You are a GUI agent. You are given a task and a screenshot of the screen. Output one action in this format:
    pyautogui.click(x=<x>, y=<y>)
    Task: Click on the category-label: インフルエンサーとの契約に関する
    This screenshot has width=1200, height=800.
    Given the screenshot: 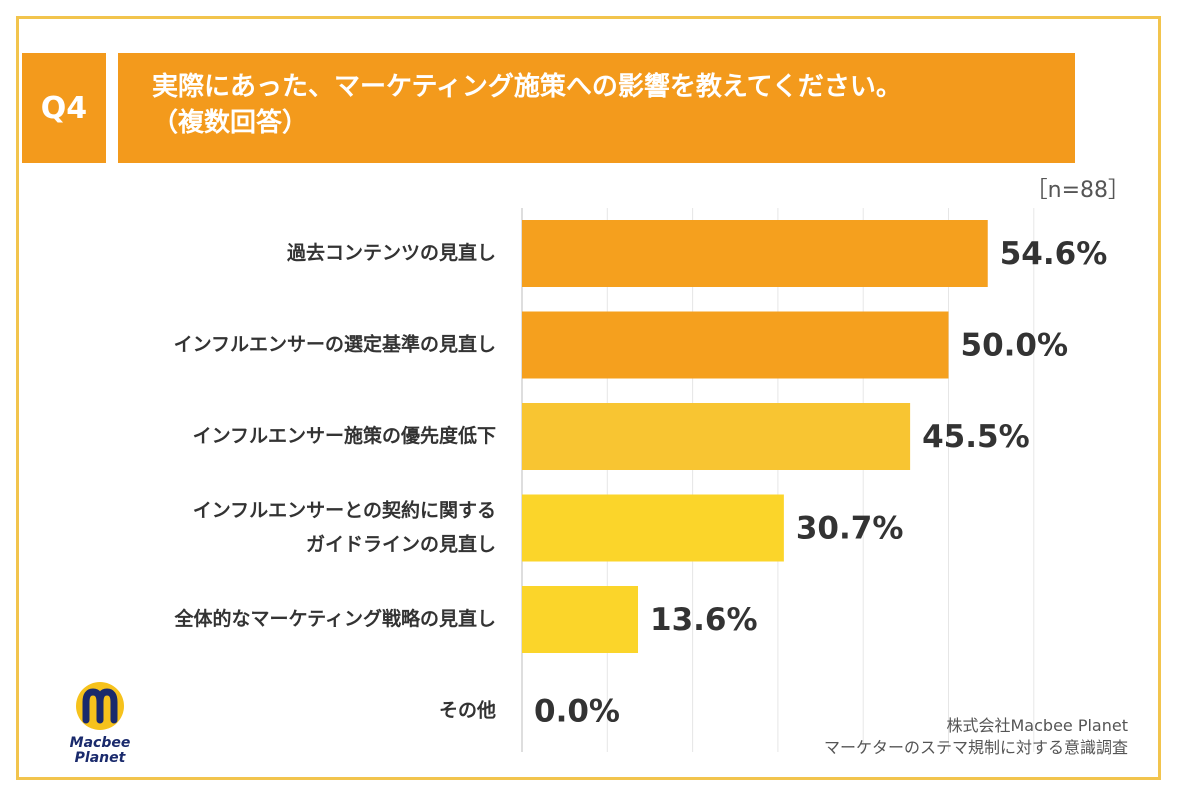 What is the action you would take?
    pyautogui.click(x=344, y=510)
    